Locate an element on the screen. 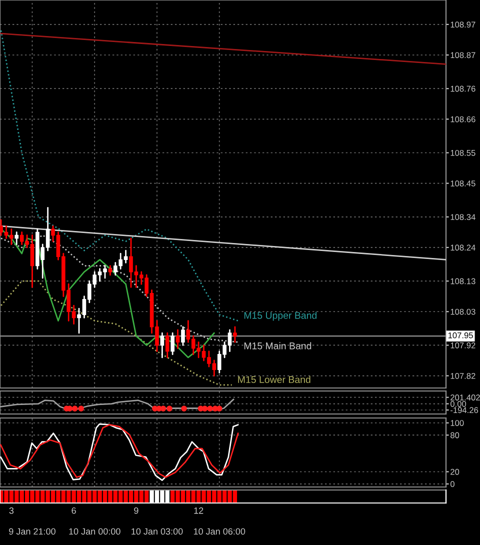 Image resolution: width=480 pixels, height=545 pixels. y-tick-label: 108.34 is located at coordinates (463, 217).